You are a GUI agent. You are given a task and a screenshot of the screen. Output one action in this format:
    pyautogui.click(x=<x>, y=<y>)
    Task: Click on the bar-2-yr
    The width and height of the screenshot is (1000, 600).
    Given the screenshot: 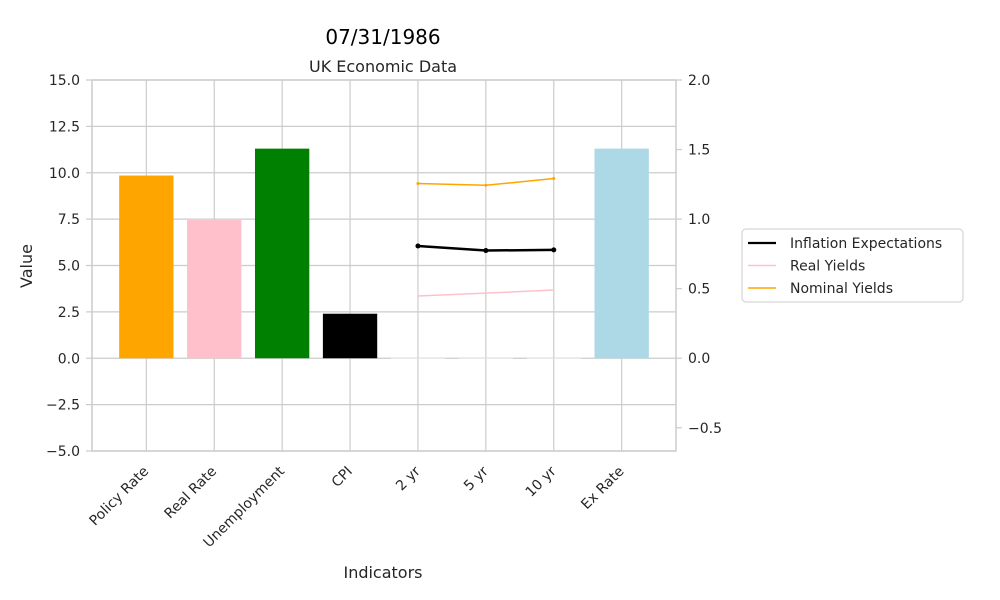 What is the action you would take?
    pyautogui.click(x=418, y=358)
    